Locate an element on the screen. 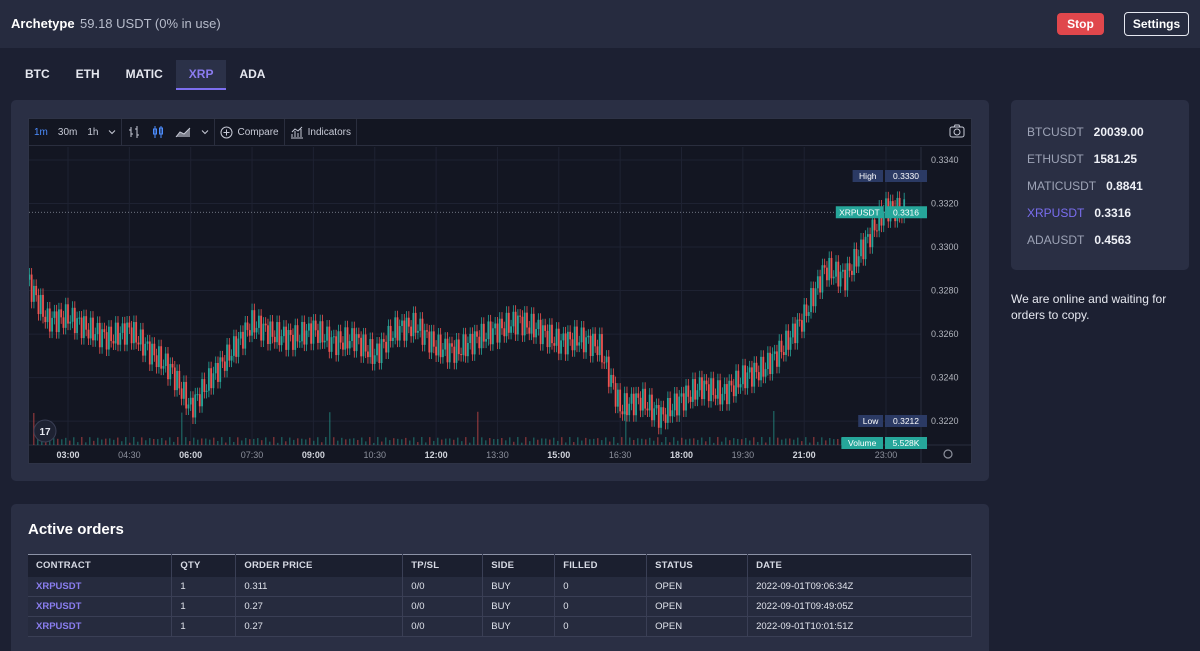  column-header: CONTRACT is located at coordinates (100, 565).